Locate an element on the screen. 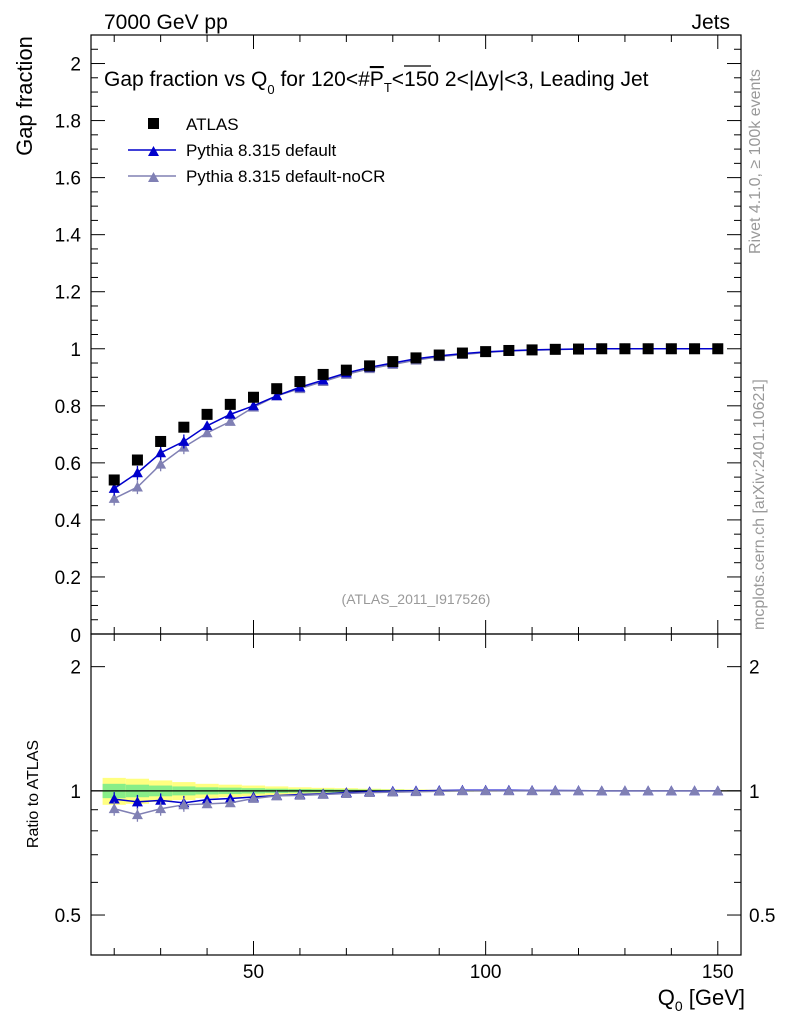 The height and width of the screenshot is (1024, 786). x-tick-label: 150 is located at coordinates (718, 972).